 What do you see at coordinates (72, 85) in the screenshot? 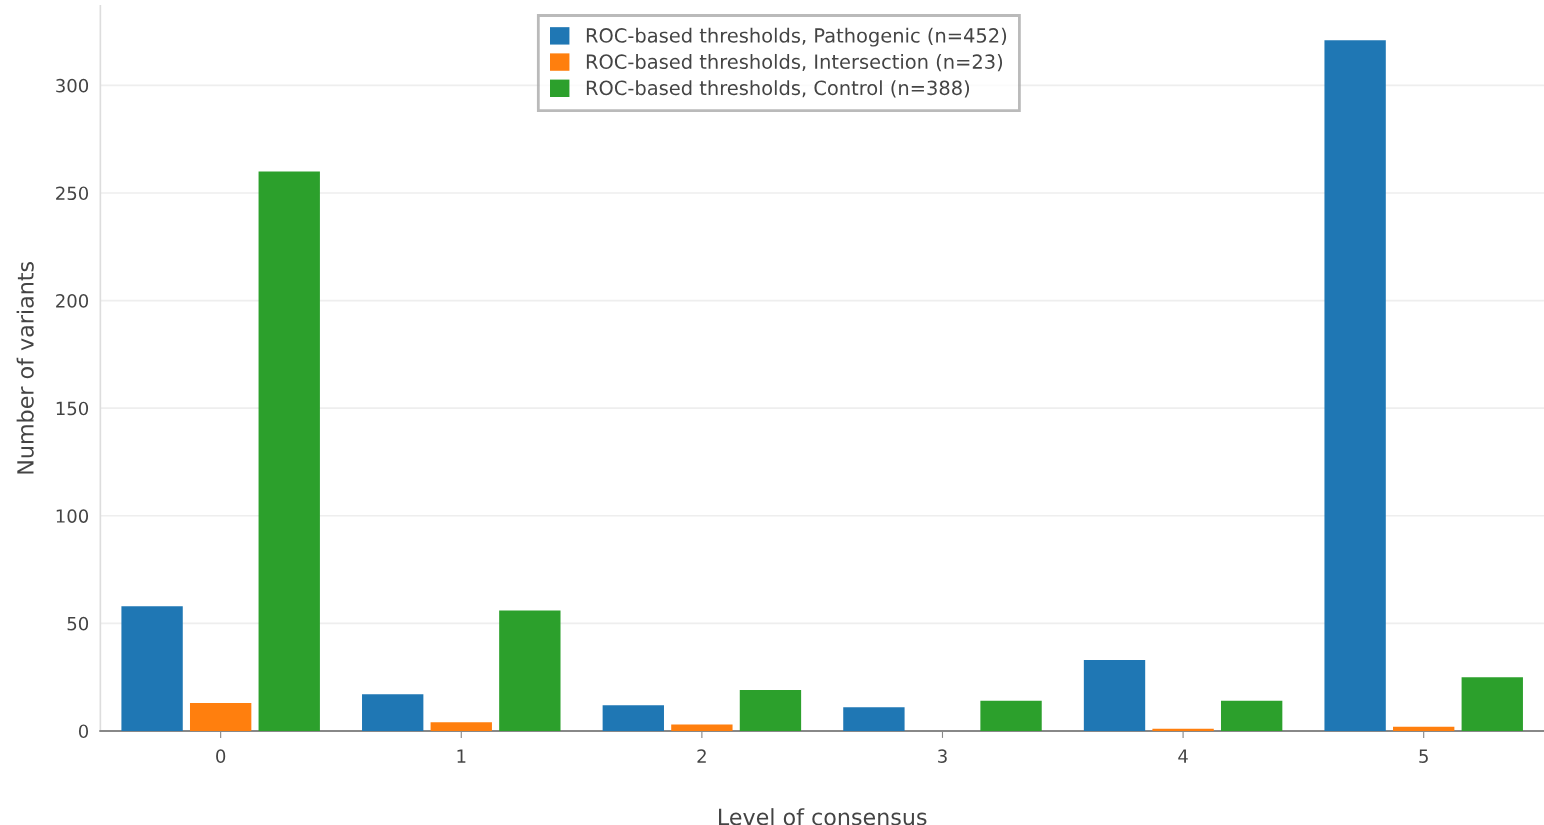
I see `y-tick-label: 300` at bounding box center [72, 85].